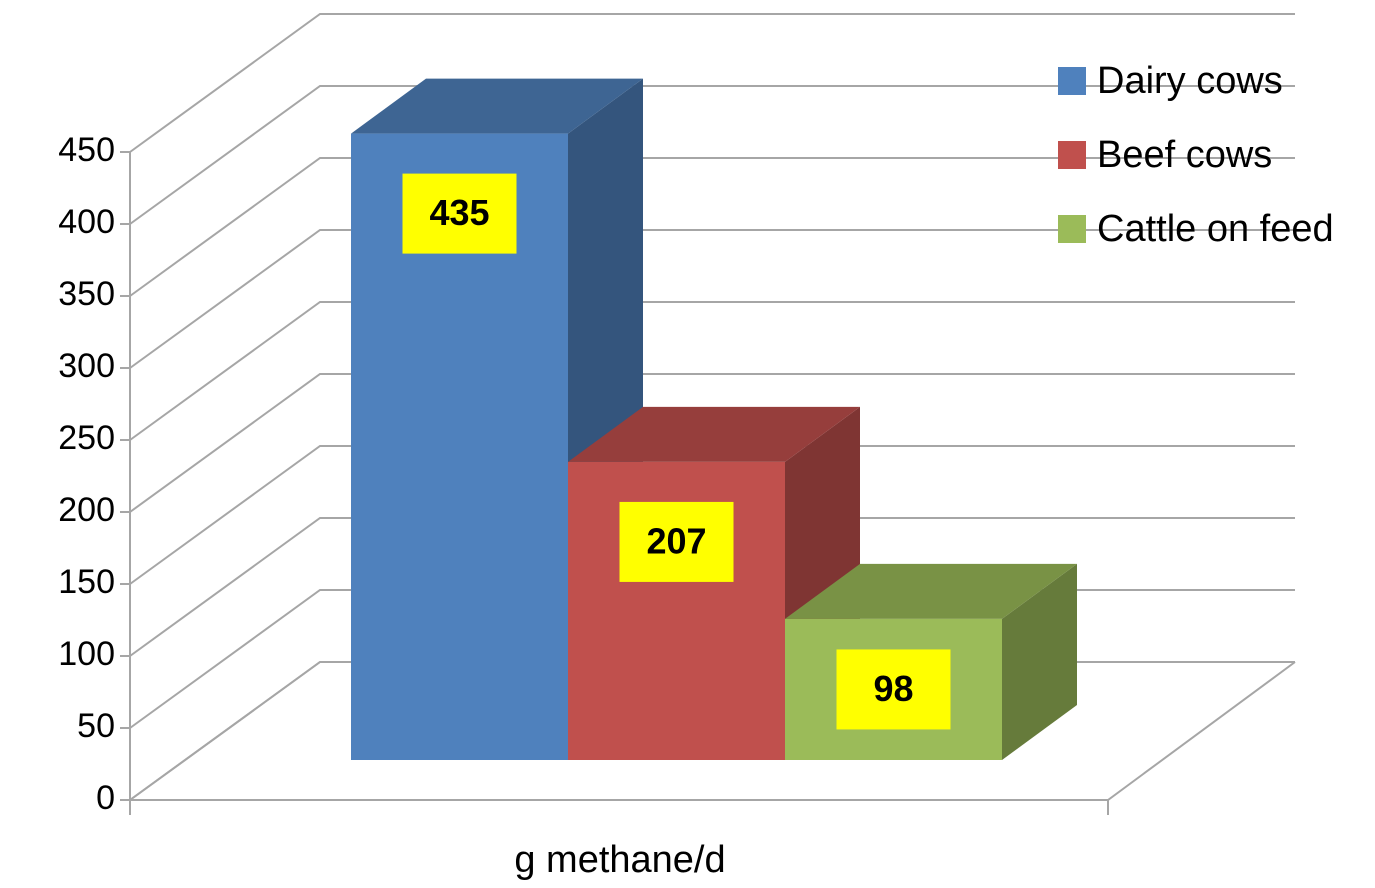 This screenshot has height=888, width=1375. What do you see at coordinates (86, 654) in the screenshot?
I see `y-tick-label: 100` at bounding box center [86, 654].